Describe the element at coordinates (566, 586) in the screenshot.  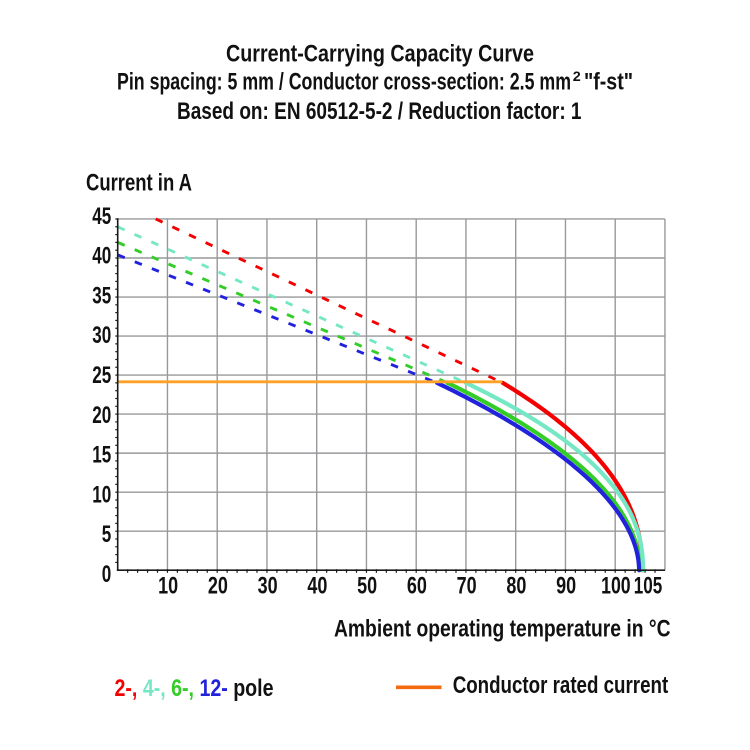
I see `svg-text: 90` at that location.